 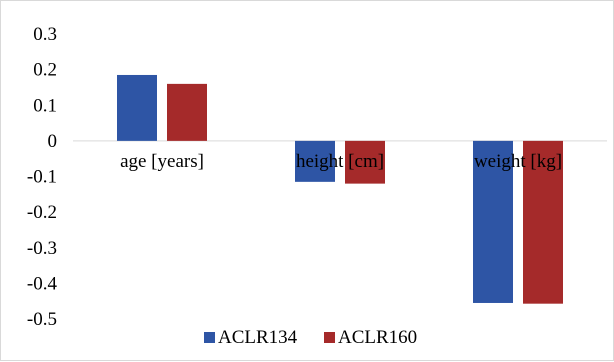 I want to click on legend-label: ACLR134, so click(x=258, y=337).